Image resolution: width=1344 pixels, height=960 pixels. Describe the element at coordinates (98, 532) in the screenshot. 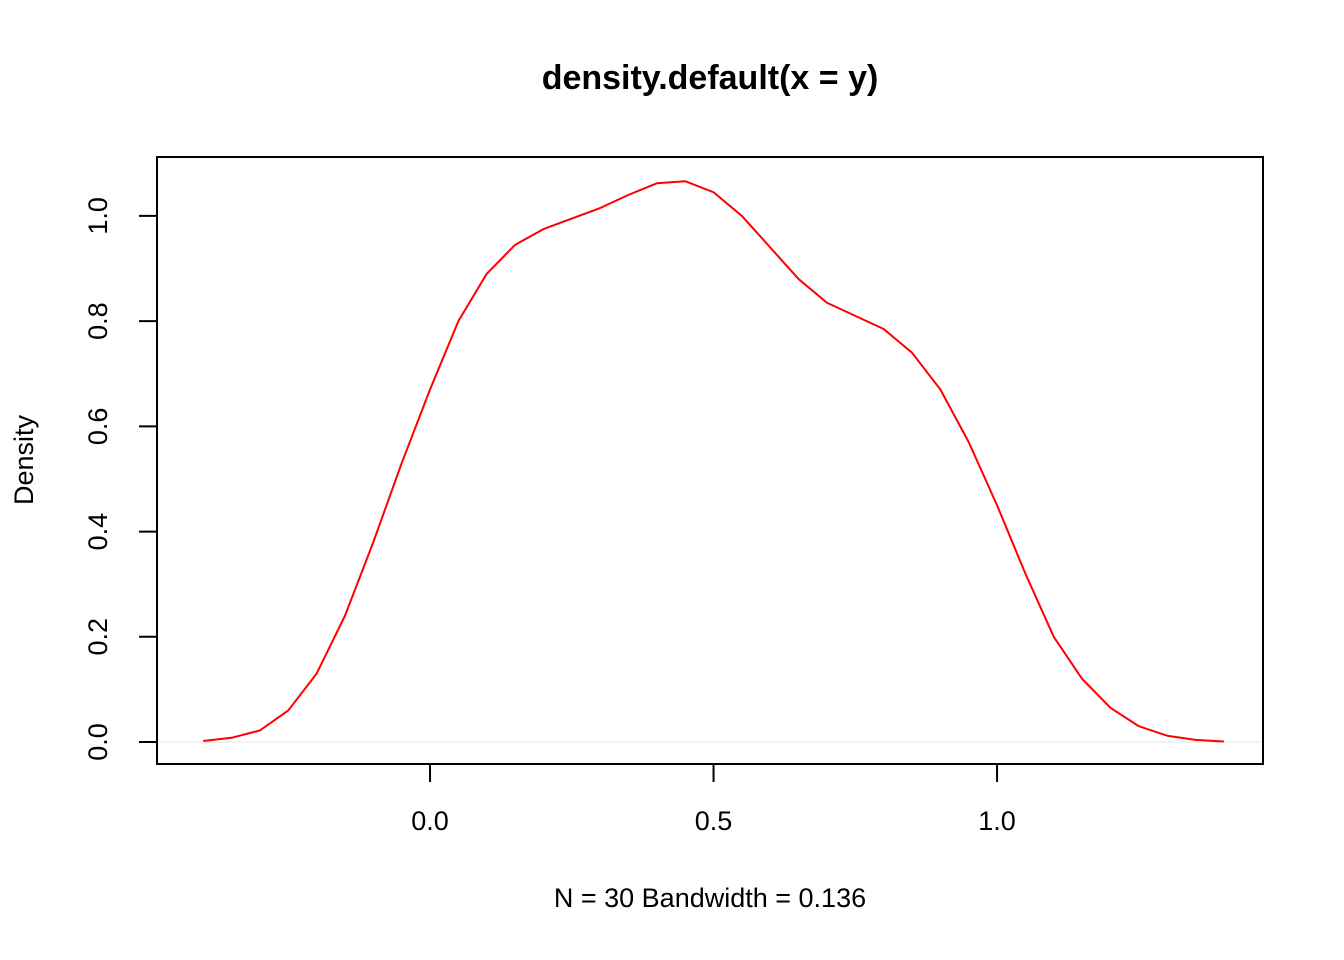

I see `y-tick-label: 0.4` at that location.